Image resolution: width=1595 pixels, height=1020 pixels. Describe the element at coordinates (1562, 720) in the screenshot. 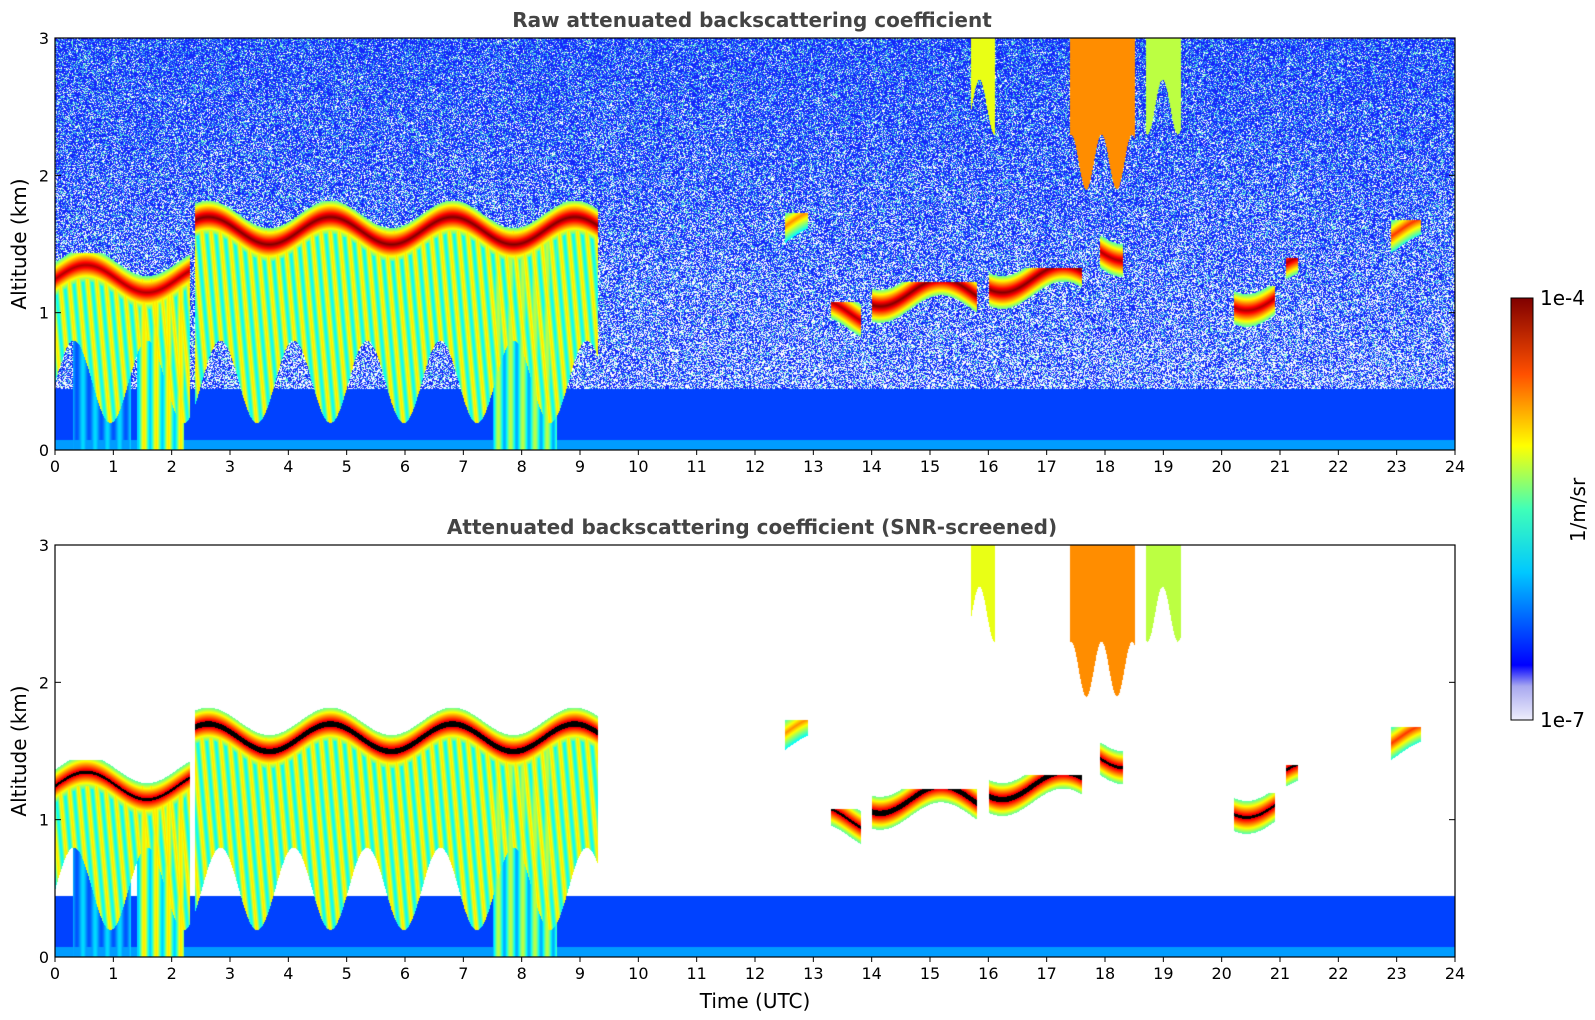

I see `colorbar-min-label: 1e-7` at that location.